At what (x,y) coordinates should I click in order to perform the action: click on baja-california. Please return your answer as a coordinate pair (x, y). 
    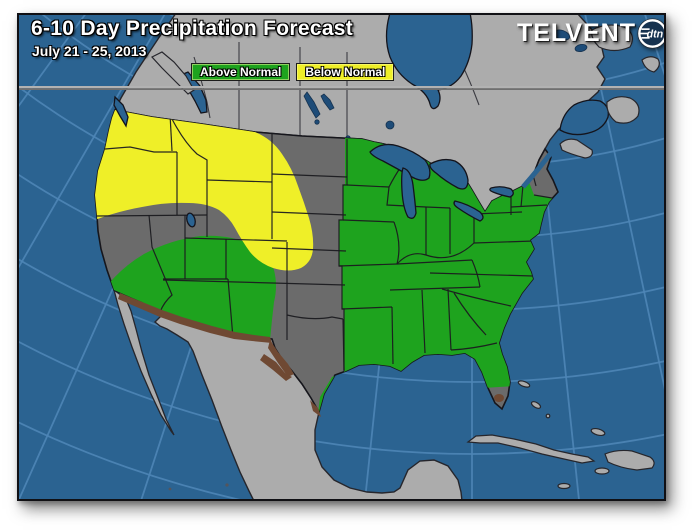
    Looking at the image, I should click on (143, 362).